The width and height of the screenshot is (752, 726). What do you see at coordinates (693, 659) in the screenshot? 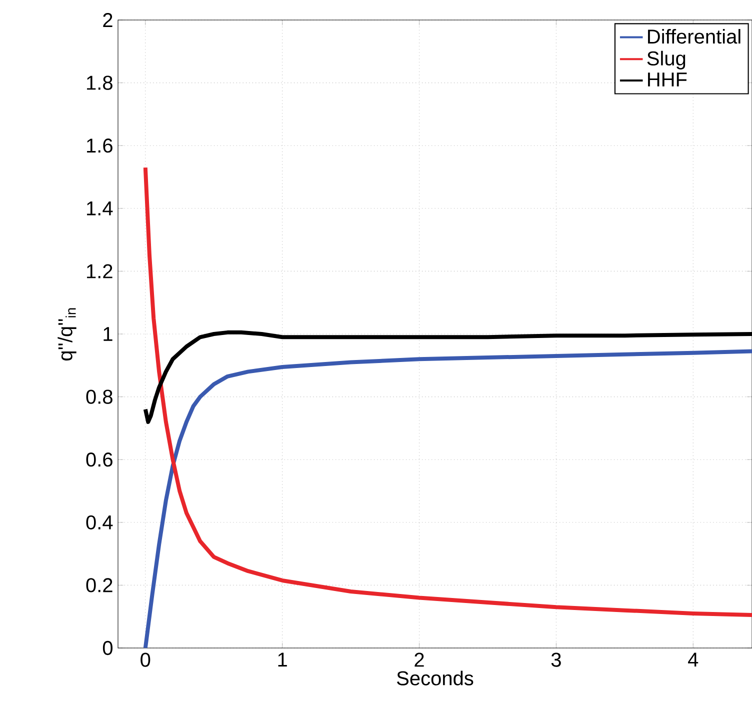
I see `x-tick-label: 4` at bounding box center [693, 659].